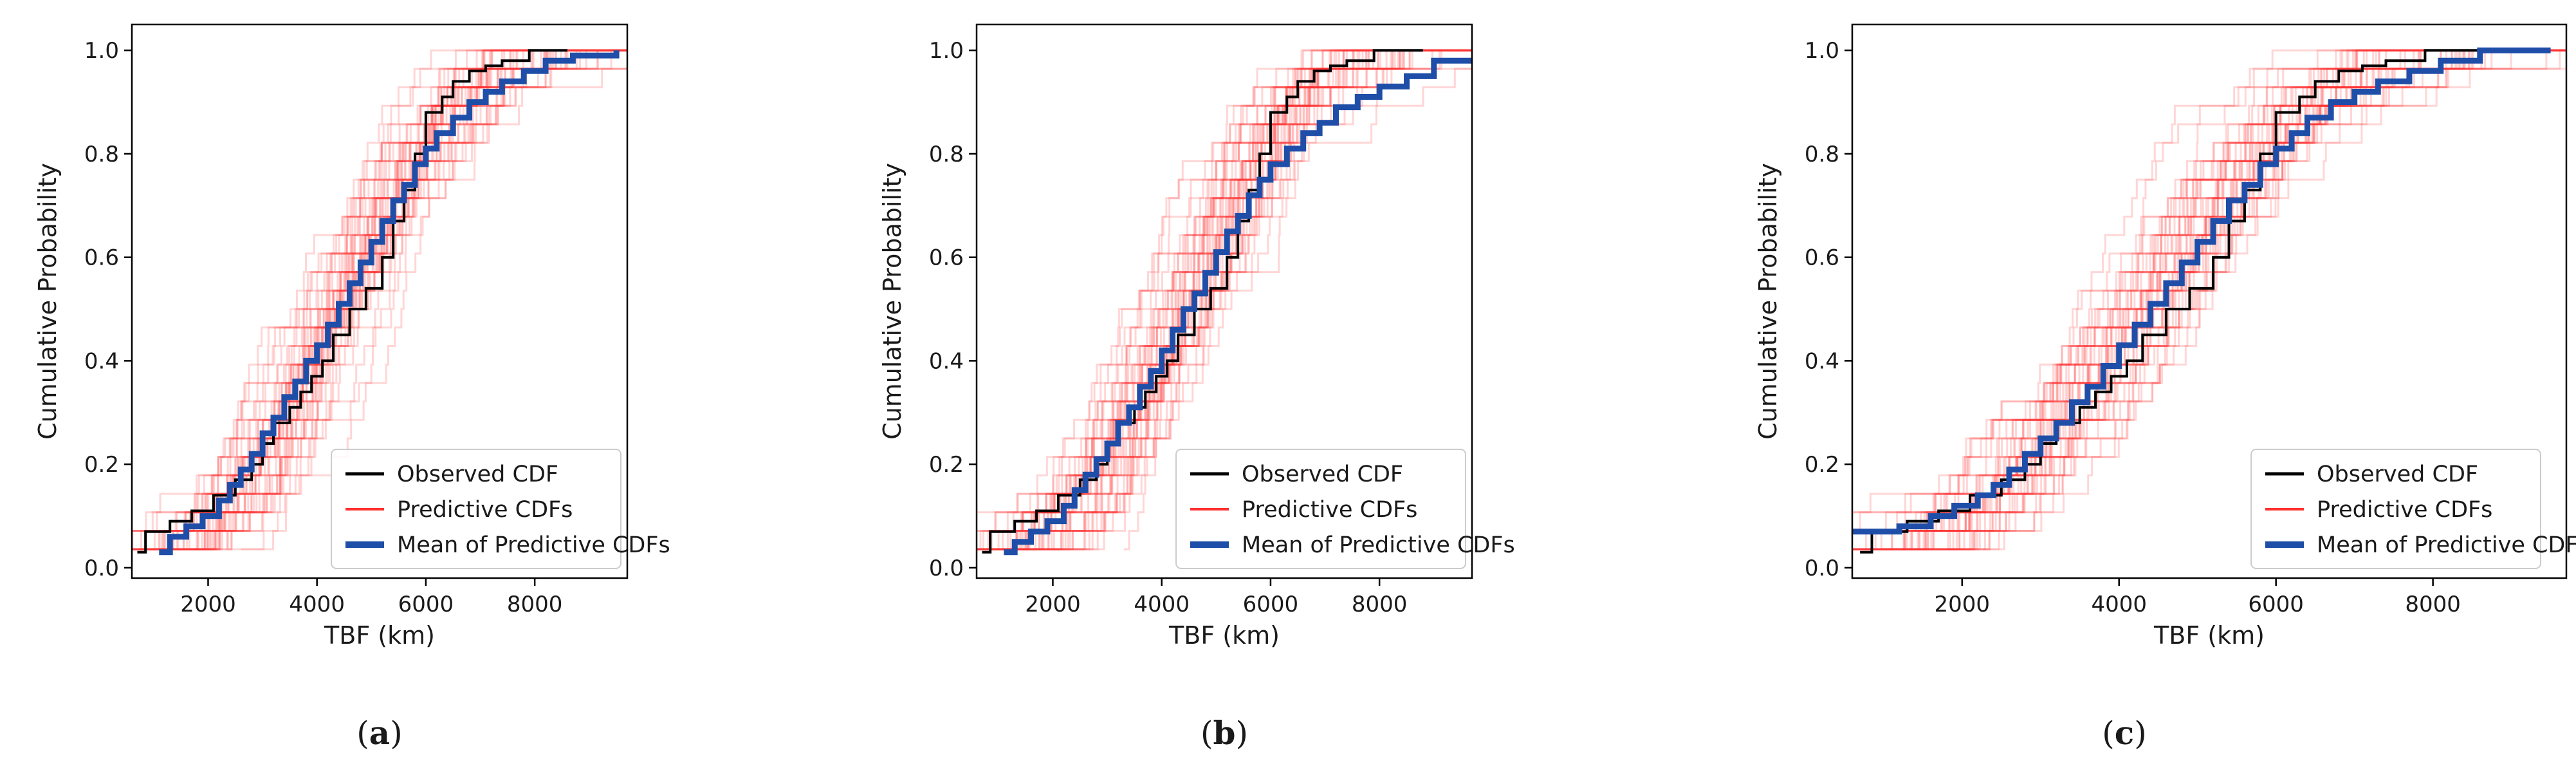  I want to click on legend-label-predictive: Predictive CDFs, so click(1329, 510).